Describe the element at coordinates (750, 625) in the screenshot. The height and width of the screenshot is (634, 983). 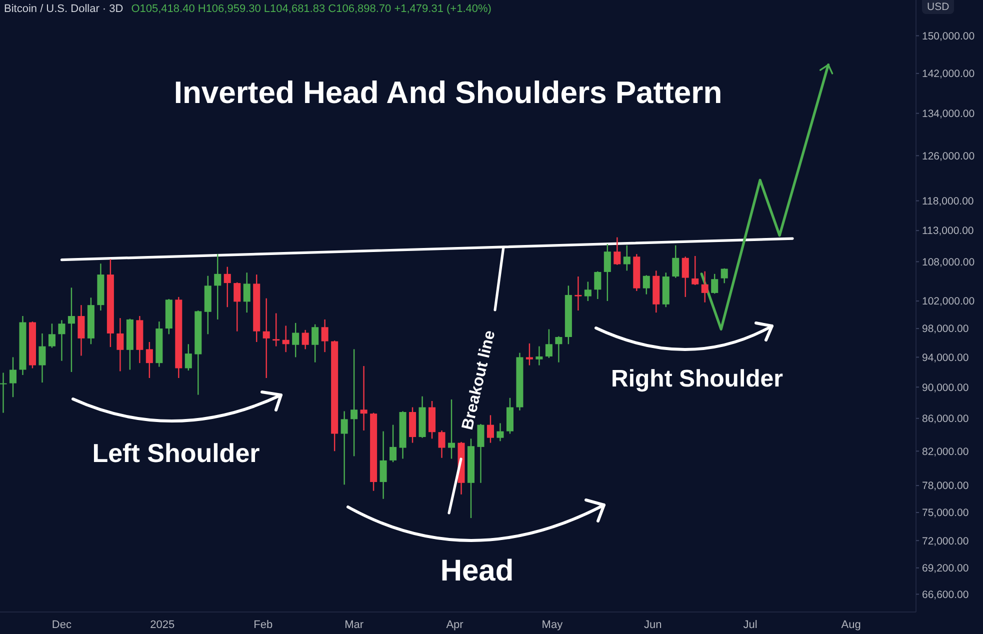
I see `x-tick-label: Jul` at that location.